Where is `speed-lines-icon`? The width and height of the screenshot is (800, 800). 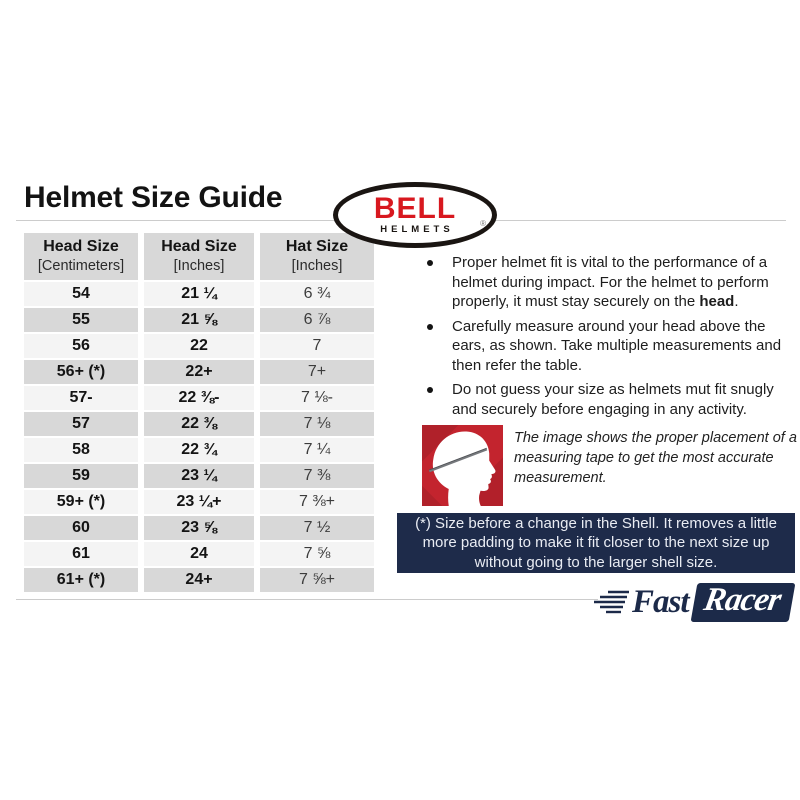
speed-lines-icon is located at coordinates (611, 602).